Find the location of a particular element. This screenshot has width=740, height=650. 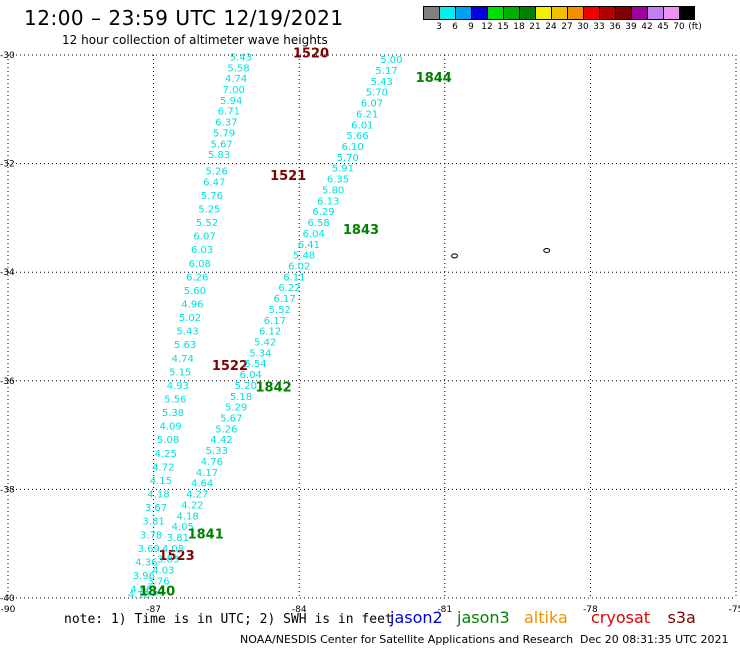

colorbar-label: 70 is located at coordinates (679, 27).